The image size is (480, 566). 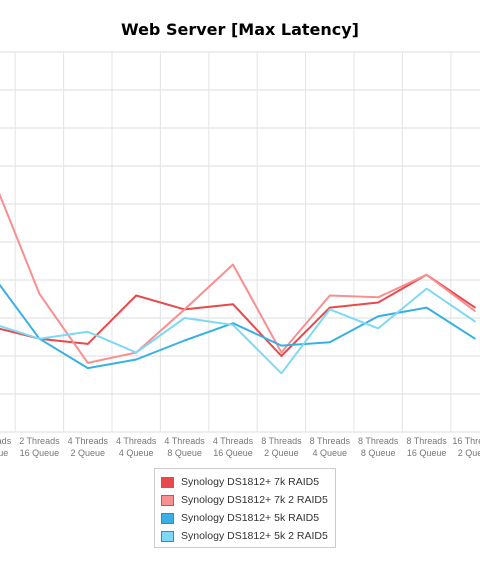 What do you see at coordinates (233, 447) in the screenshot?
I see `x-tick-label: 4 Threads 16 Queue` at bounding box center [233, 447].